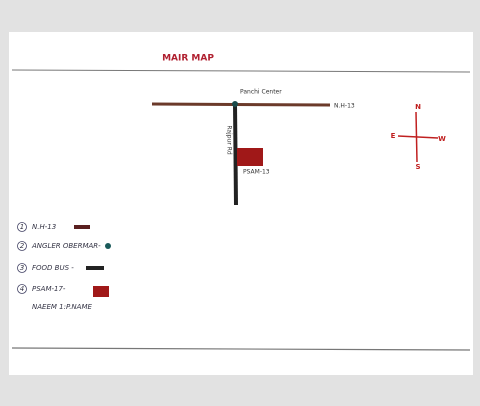 Image resolution: width=480 pixels, height=406 pixels. I want to click on compass-ew, so click(418, 137).